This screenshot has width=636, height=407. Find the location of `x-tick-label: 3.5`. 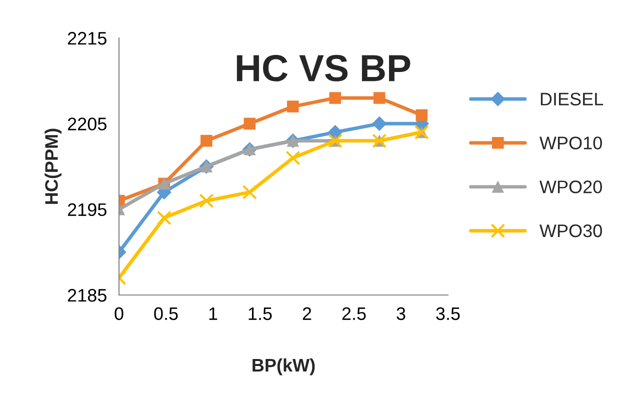

x-tick-label: 3.5 is located at coordinates (448, 313).